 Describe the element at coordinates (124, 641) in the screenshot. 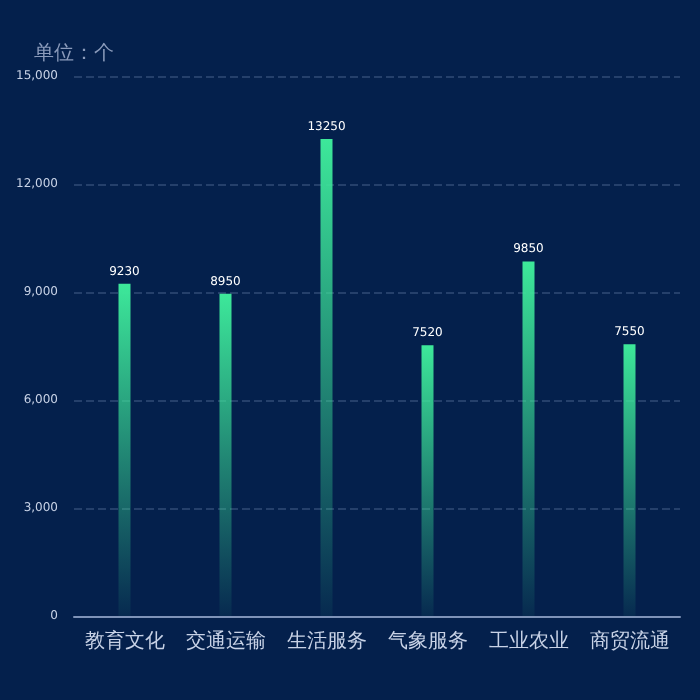

I see `x-tick-label: 教育文化` at that location.